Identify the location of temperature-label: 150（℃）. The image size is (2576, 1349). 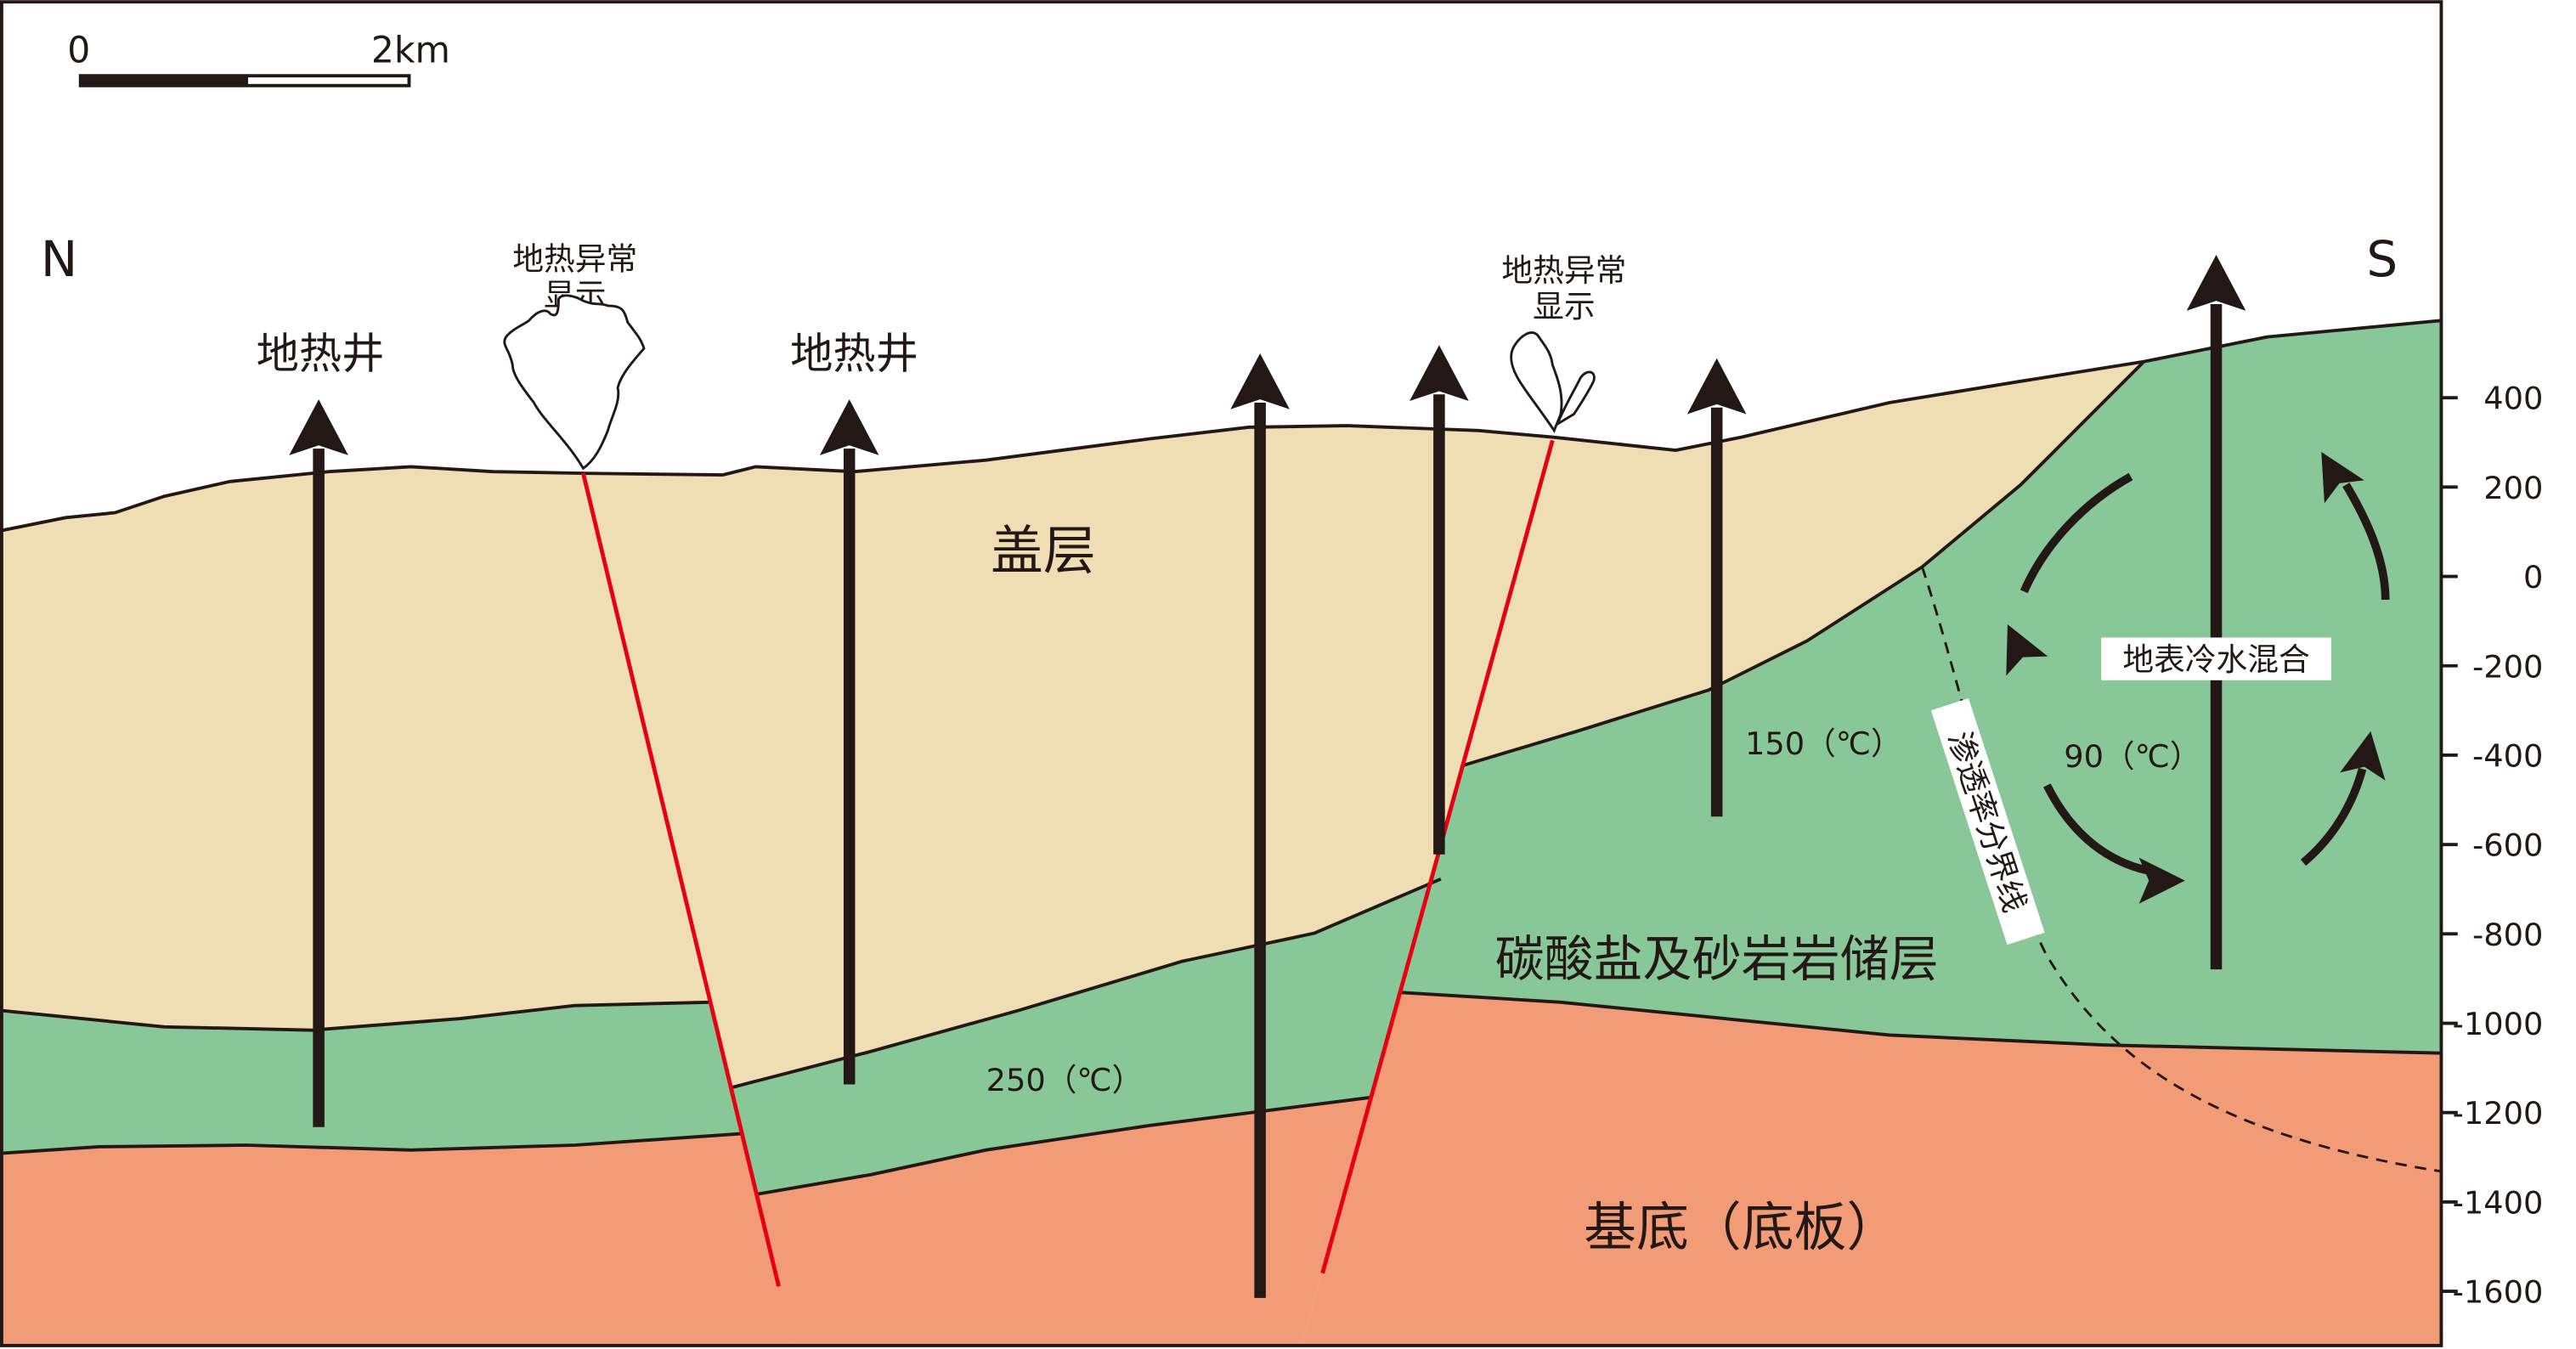
(1823, 743).